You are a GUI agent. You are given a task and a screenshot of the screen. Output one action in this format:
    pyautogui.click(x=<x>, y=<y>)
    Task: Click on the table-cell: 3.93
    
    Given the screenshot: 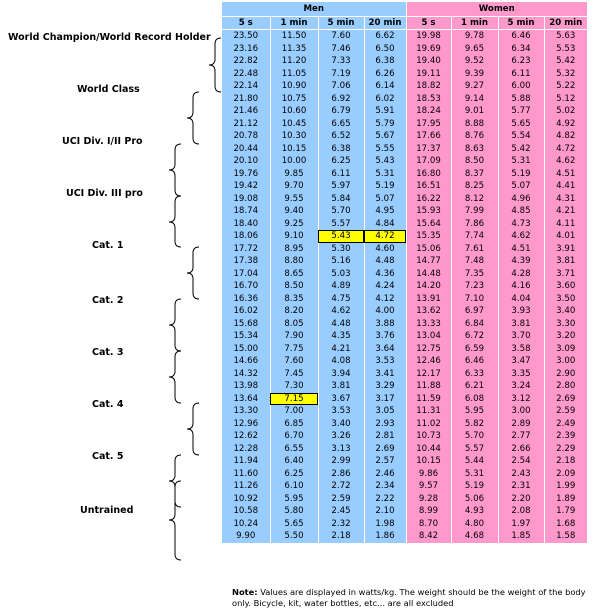 What is the action you would take?
    pyautogui.click(x=520, y=311)
    